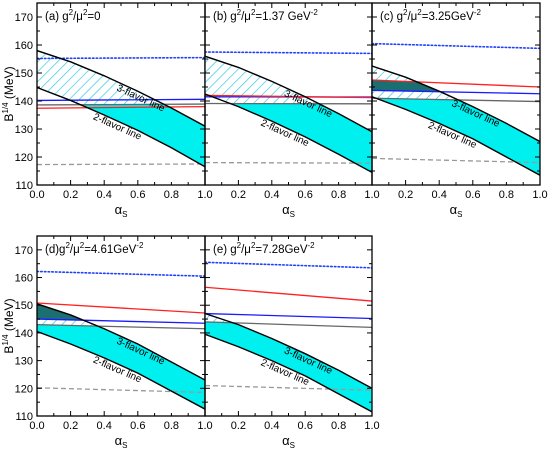  I want to click on panel-label: (c) g2/μ2=3.25GeV-2, so click(431, 15).